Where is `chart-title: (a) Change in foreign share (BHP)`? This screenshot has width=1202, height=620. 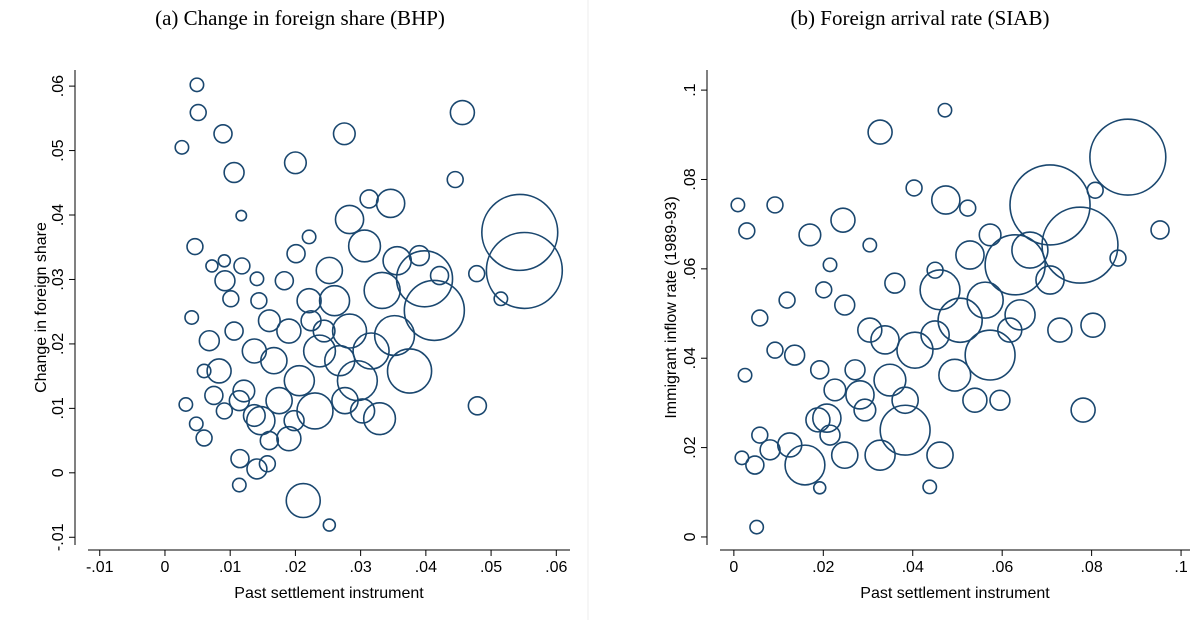 chart-title: (a) Change in foreign share (BHP) is located at coordinates (300, 18).